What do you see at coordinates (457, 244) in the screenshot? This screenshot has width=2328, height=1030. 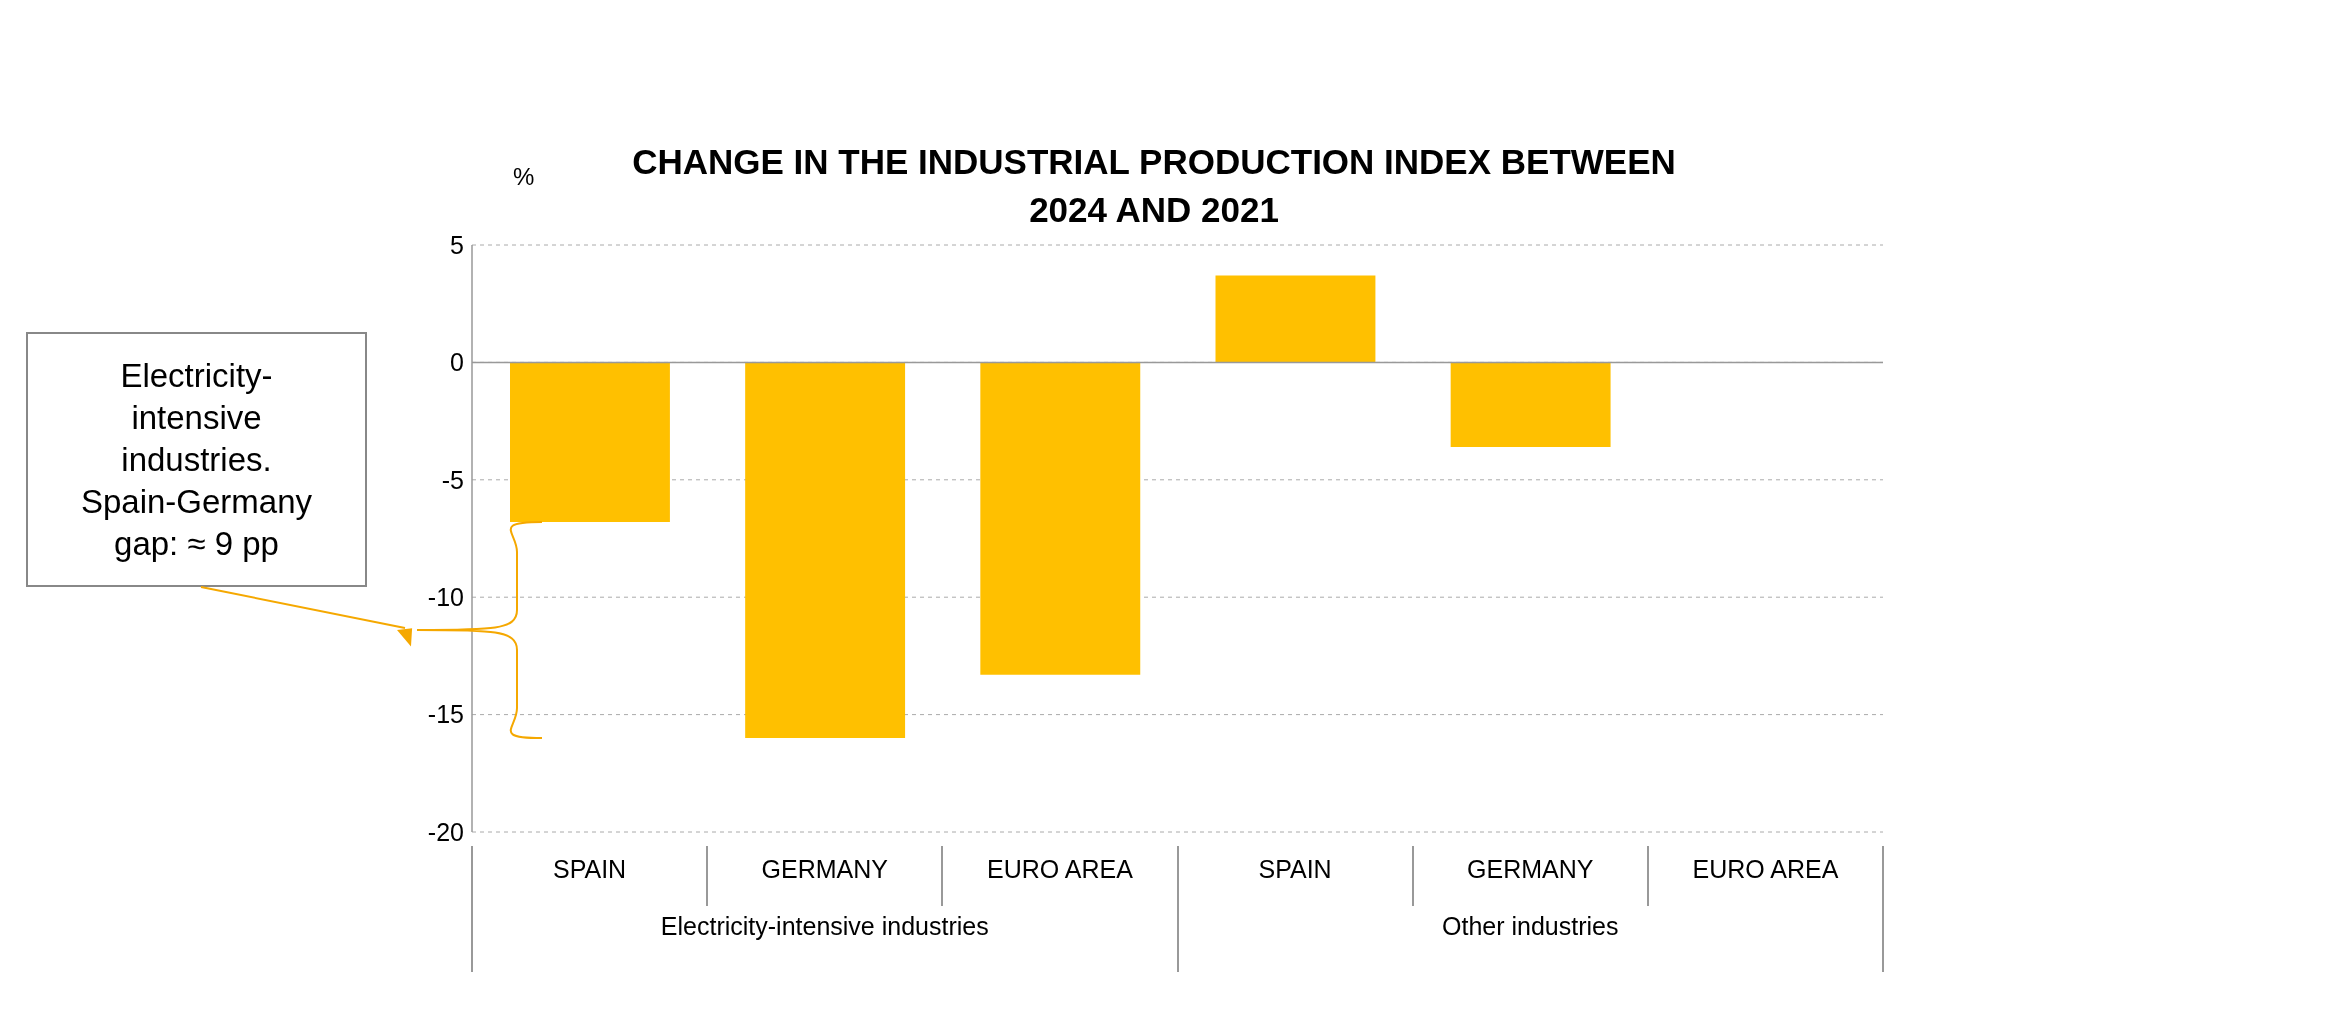 I see `y-tick-label: 5` at bounding box center [457, 244].